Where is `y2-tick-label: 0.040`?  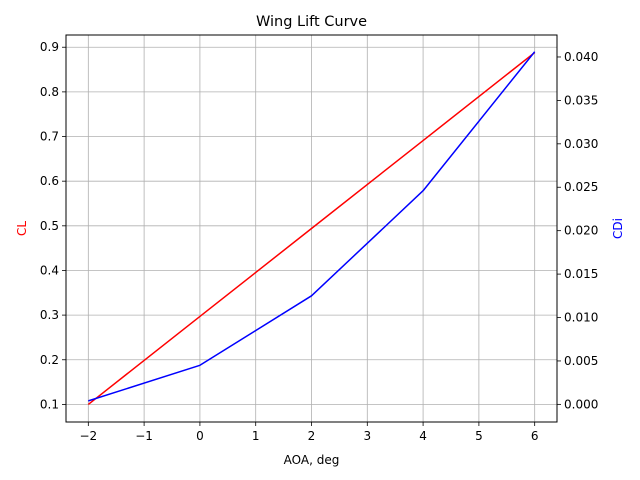 y2-tick-label: 0.040 is located at coordinates (581, 57).